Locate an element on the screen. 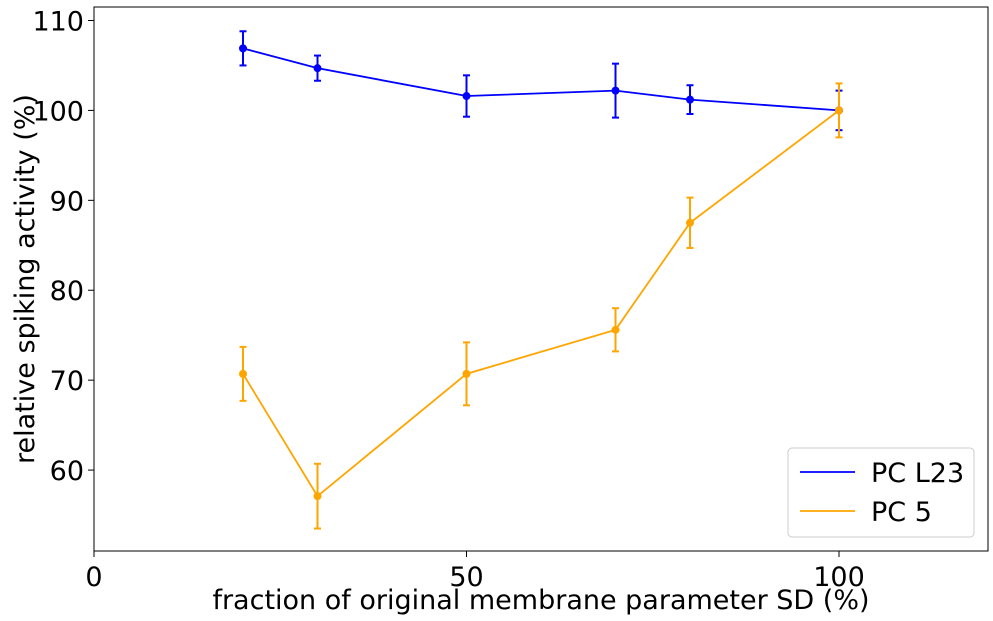 The image size is (993, 621). x-tick-label: 0 is located at coordinates (93, 577).